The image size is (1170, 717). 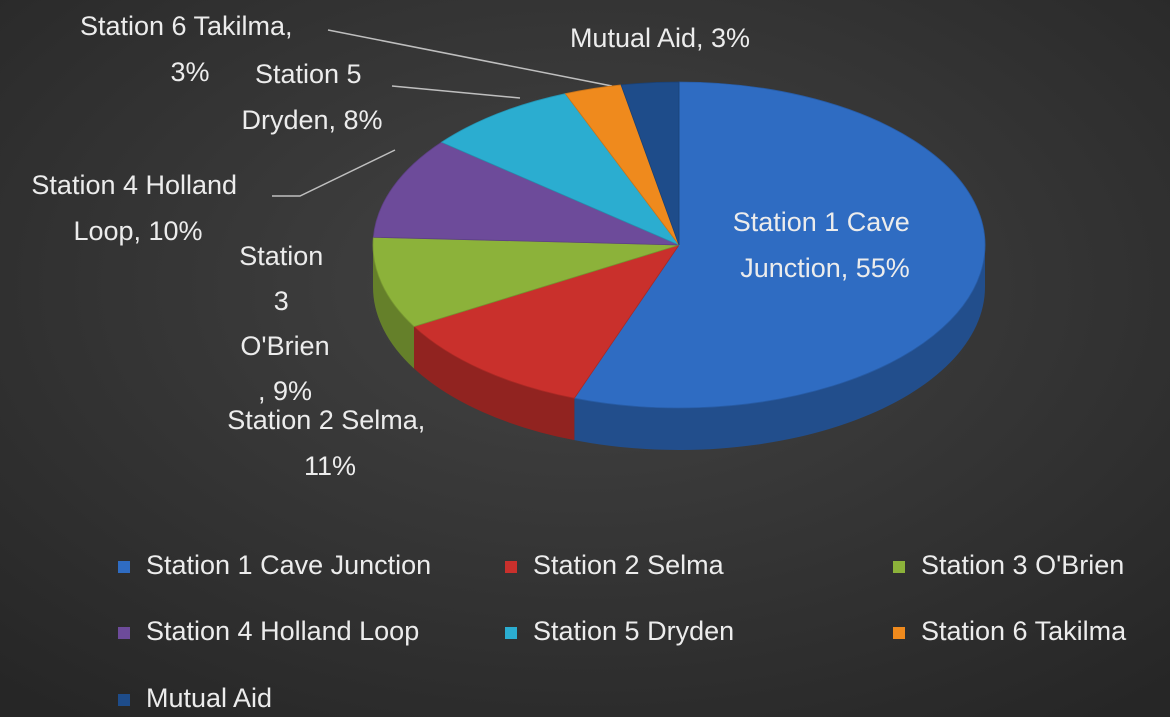 What do you see at coordinates (282, 631) in the screenshot?
I see `legend-label: Station 4 Holland Loop` at bounding box center [282, 631].